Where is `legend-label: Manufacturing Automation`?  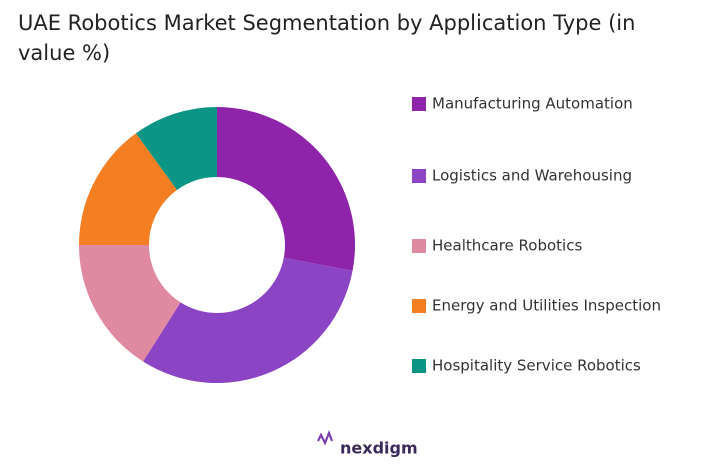
legend-label: Manufacturing Automation is located at coordinates (532, 104).